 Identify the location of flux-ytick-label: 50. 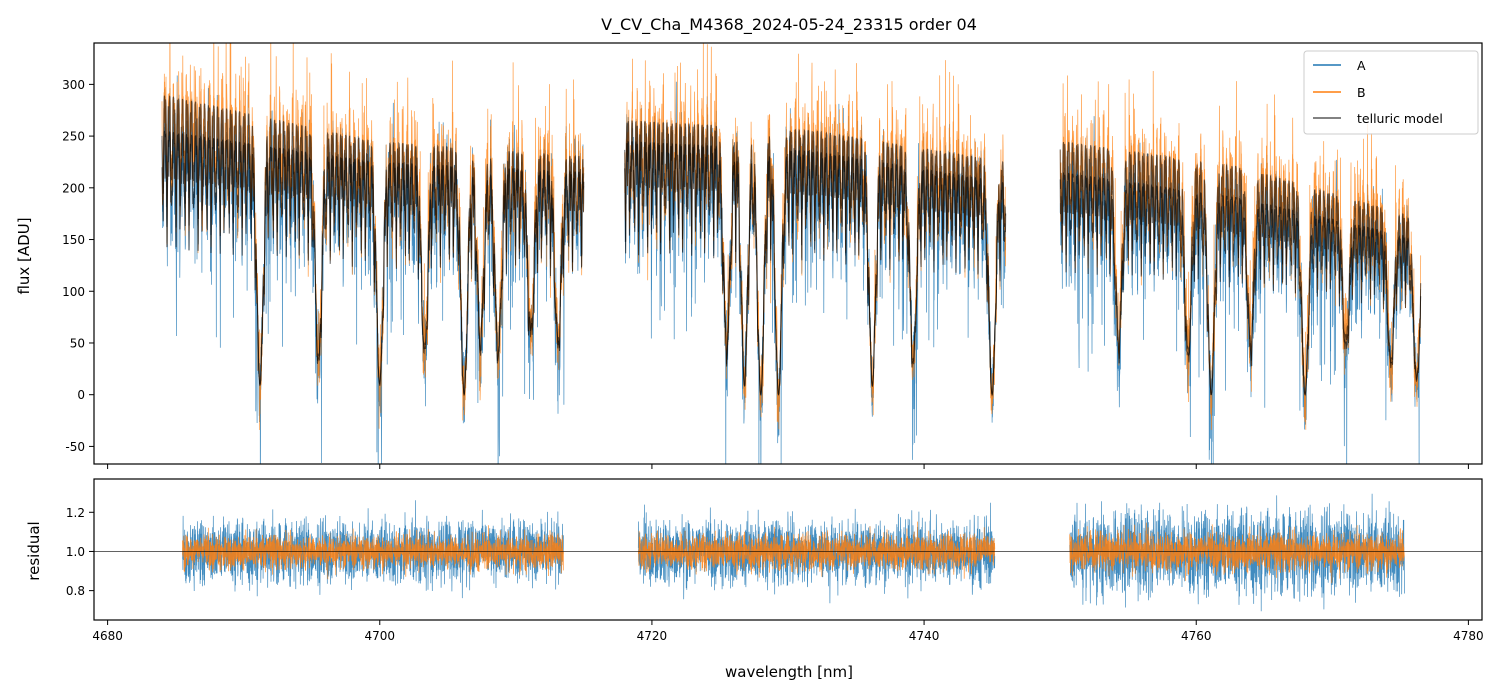
(77, 343).